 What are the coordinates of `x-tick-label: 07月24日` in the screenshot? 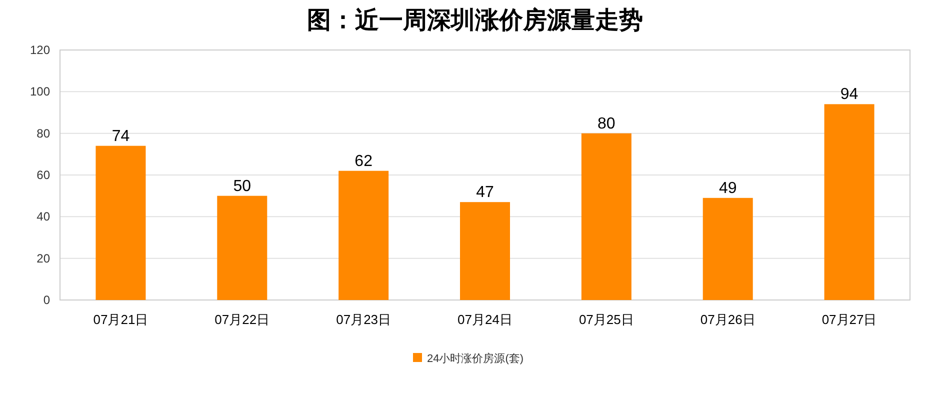 It's located at (485, 319).